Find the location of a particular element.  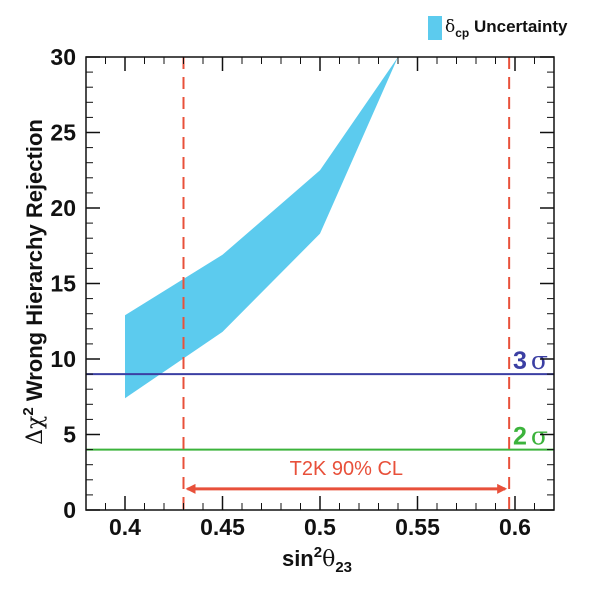

y-tick-label: 0 is located at coordinates (69, 510).